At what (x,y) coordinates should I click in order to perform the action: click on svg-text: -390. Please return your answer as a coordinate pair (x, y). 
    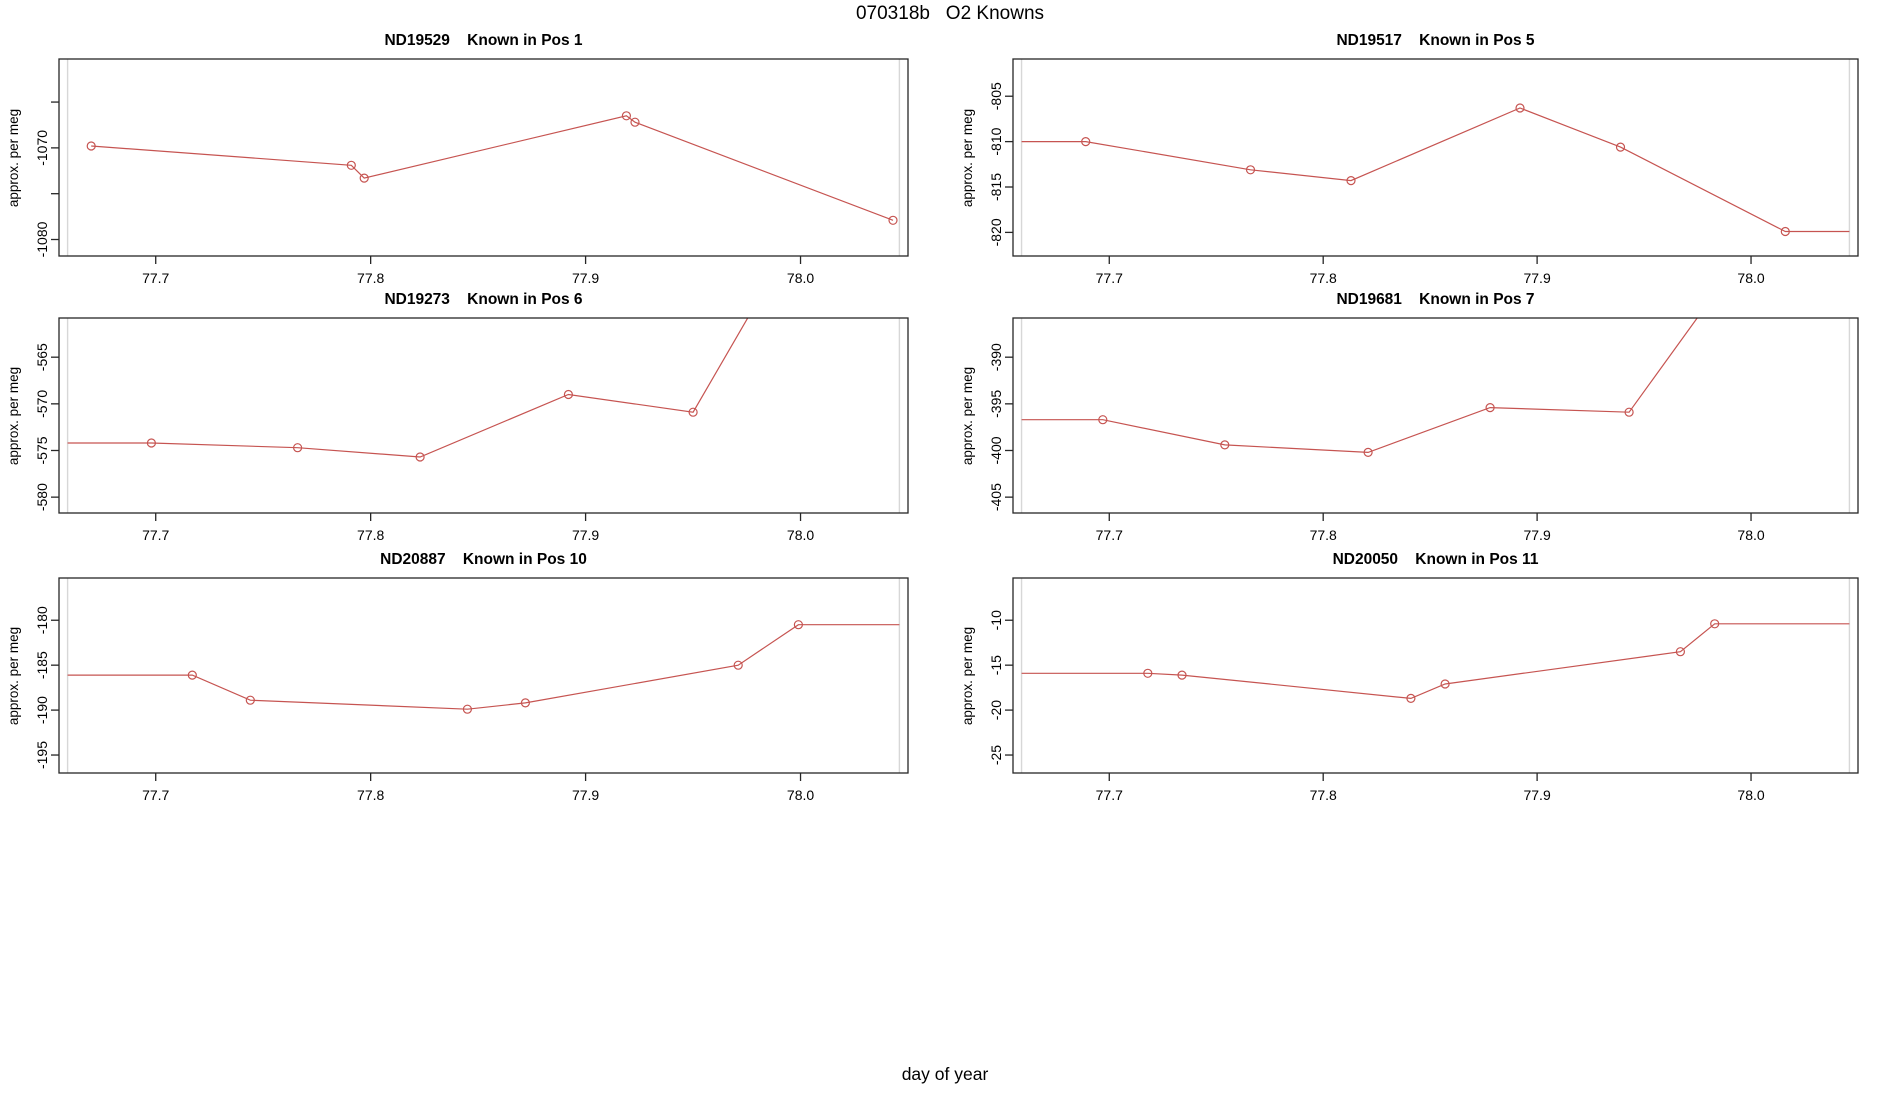
    Looking at the image, I should click on (996, 357).